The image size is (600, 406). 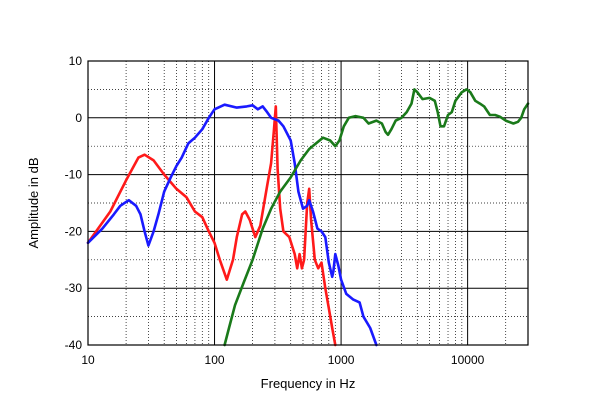 What do you see at coordinates (76, 61) in the screenshot?
I see `y-tick-label: 10` at bounding box center [76, 61].